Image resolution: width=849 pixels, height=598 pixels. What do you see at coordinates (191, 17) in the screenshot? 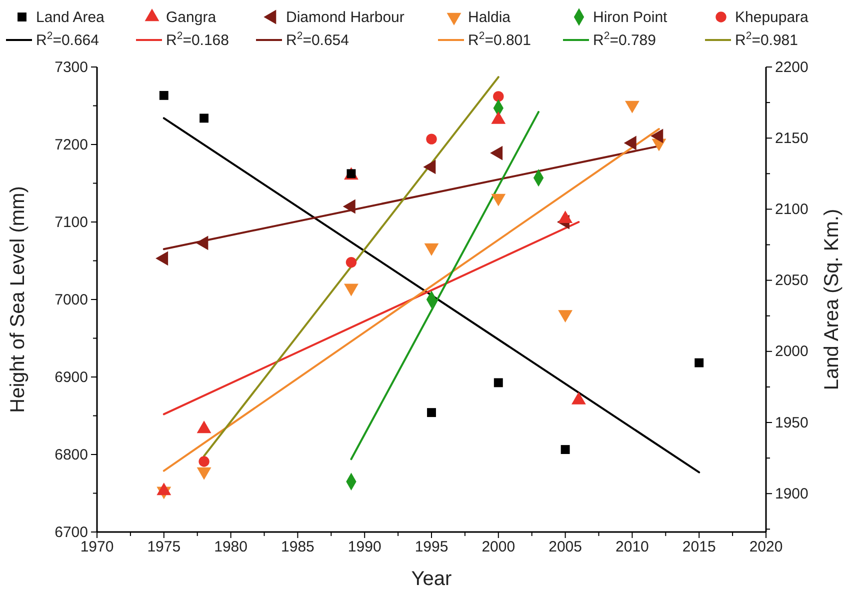
I see `legend-label: Gangra` at bounding box center [191, 17].